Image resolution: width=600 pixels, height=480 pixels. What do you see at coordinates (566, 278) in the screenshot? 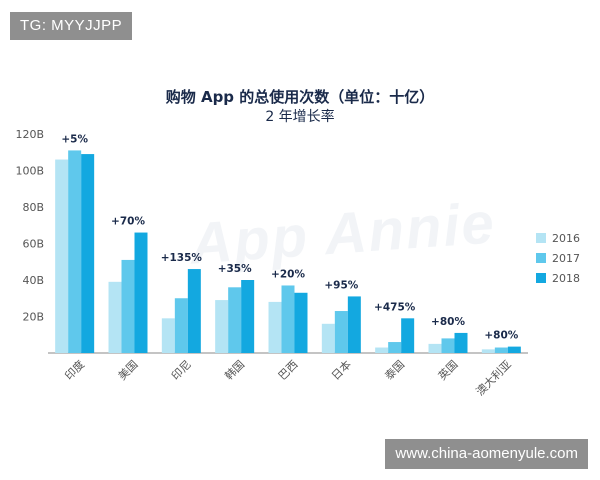
I see `legend-label-2018: 2018` at bounding box center [566, 278].